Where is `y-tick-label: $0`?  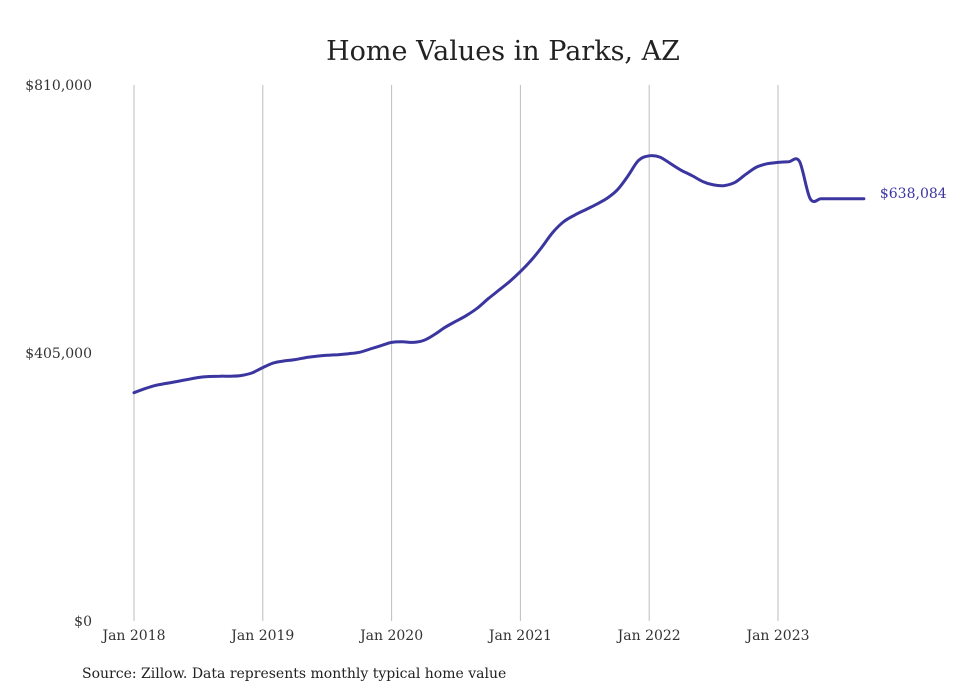
y-tick-label: $0 is located at coordinates (83, 622).